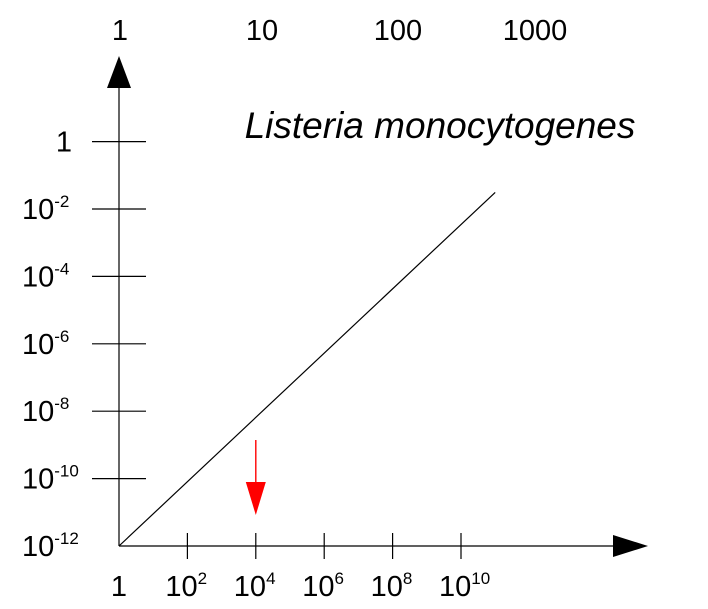  I want to click on x-axis-arrowhead, so click(630, 546).